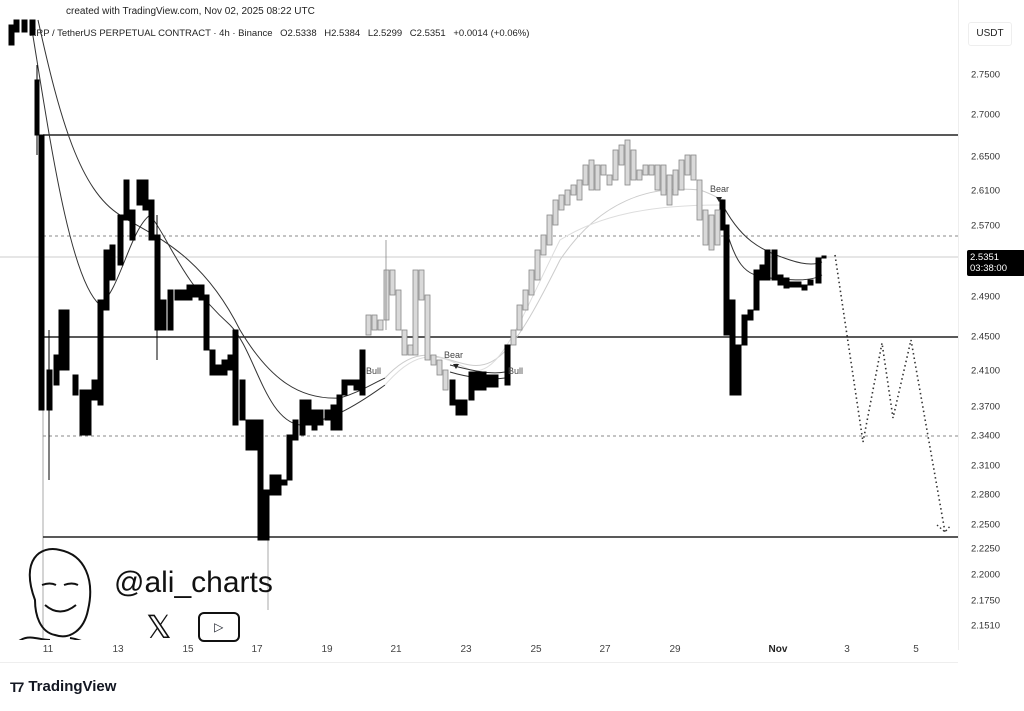  Describe the element at coordinates (118, 649) in the screenshot. I see `time-tick: 13` at that location.